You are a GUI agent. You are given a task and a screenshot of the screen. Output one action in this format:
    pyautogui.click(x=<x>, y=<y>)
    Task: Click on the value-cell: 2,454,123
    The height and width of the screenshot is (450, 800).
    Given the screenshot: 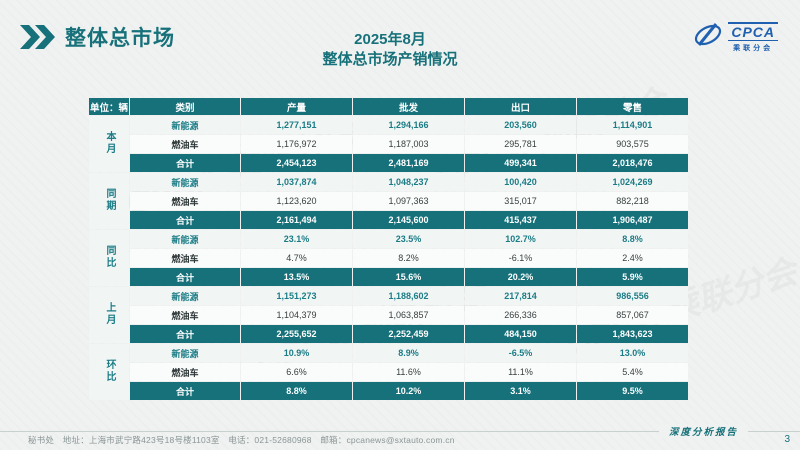 What is the action you would take?
    pyautogui.click(x=296, y=163)
    